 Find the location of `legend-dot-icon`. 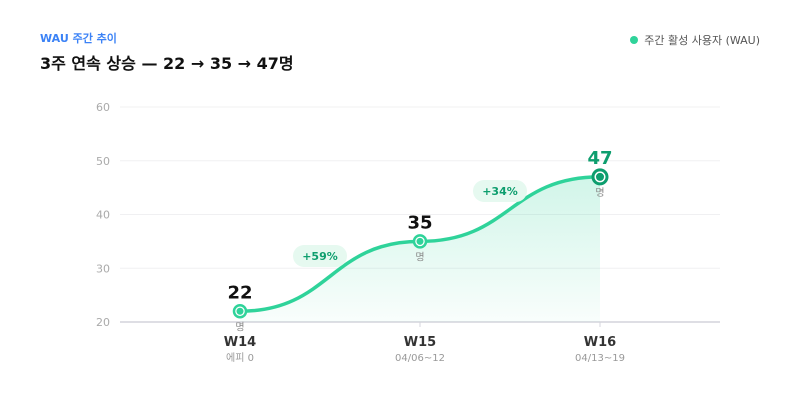

legend-dot-icon is located at coordinates (634, 40).